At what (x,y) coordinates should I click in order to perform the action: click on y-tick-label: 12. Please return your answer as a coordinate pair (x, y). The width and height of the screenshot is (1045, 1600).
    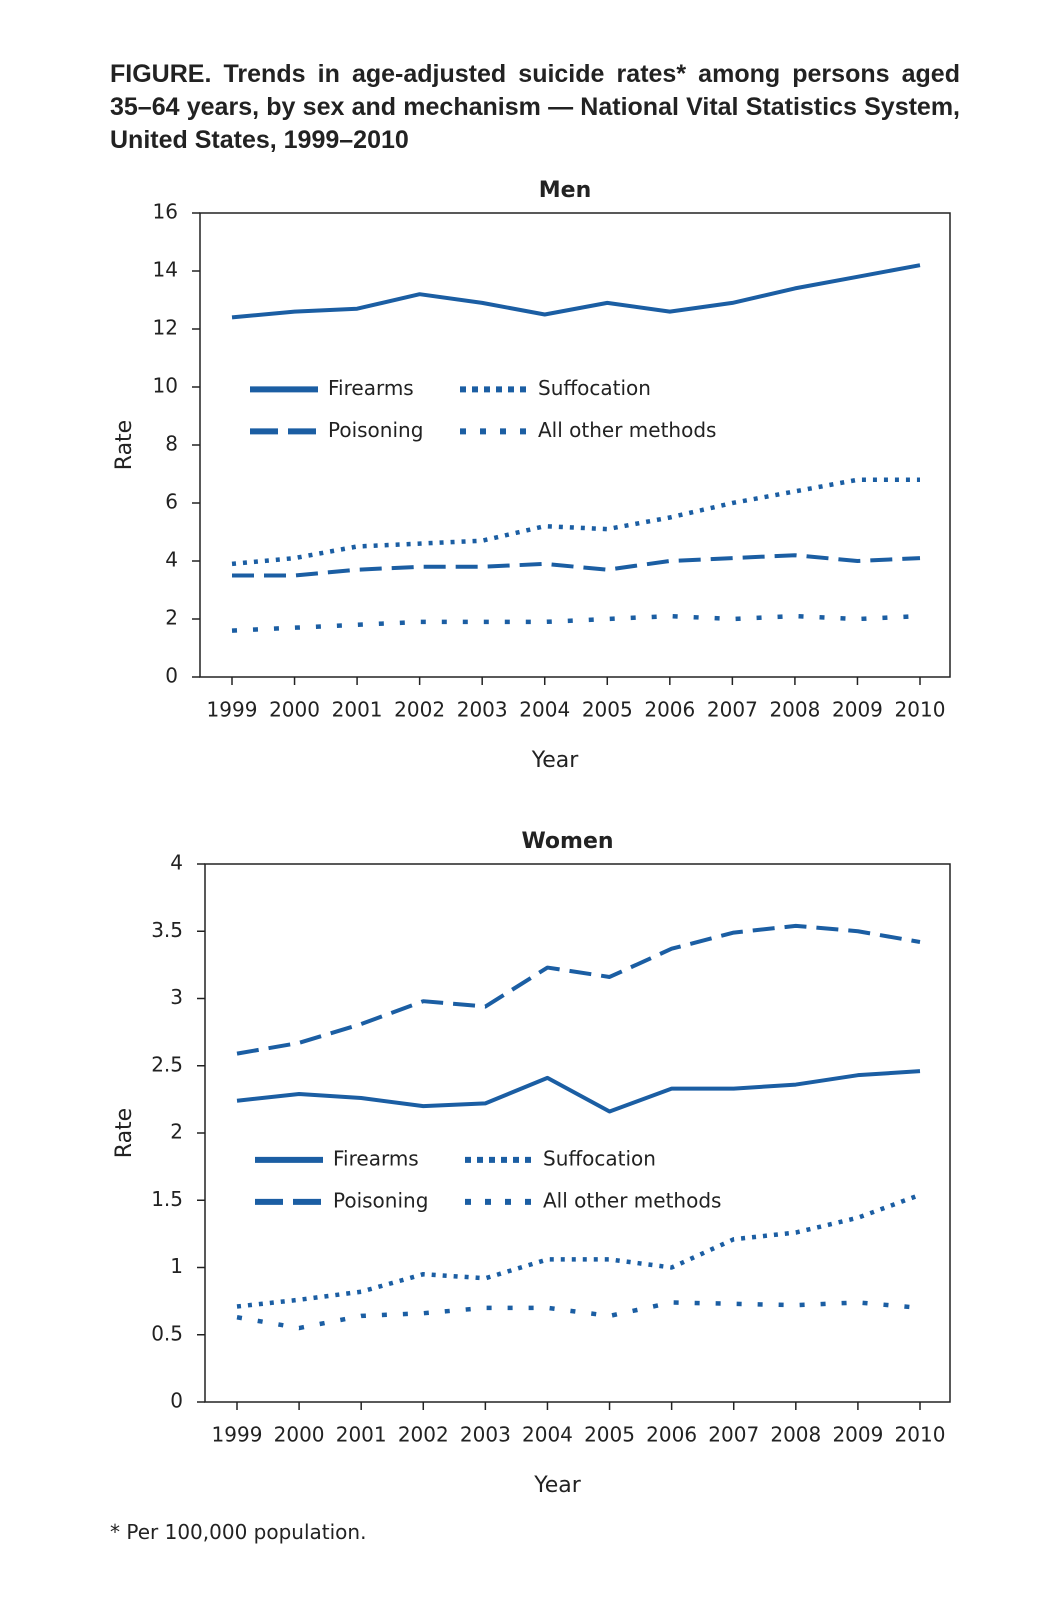
    Looking at the image, I should click on (165, 328).